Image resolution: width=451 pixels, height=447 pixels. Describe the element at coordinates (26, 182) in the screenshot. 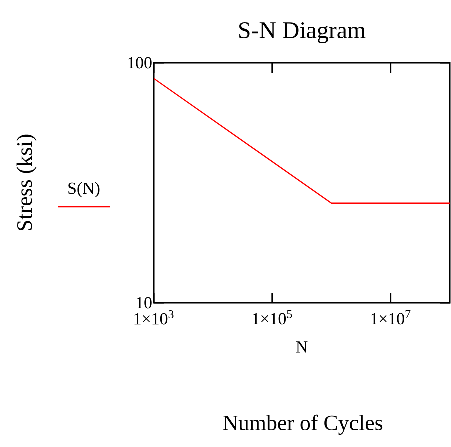

I see `y-axis-title: Stress (ksi)` at that location.